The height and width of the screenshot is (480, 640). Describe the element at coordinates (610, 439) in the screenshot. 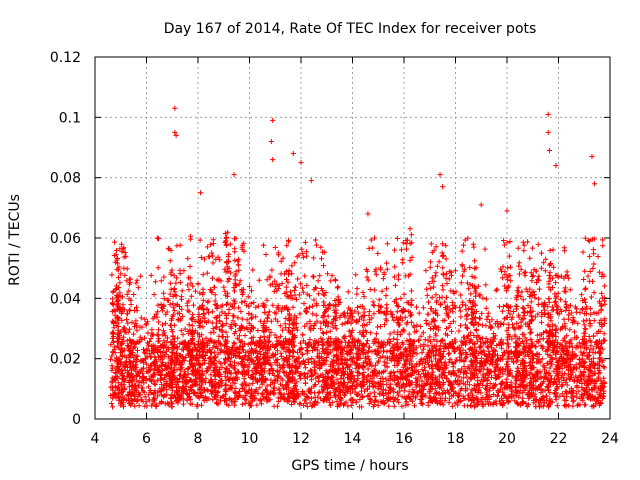

I see `x-tick-label: 24` at that location.